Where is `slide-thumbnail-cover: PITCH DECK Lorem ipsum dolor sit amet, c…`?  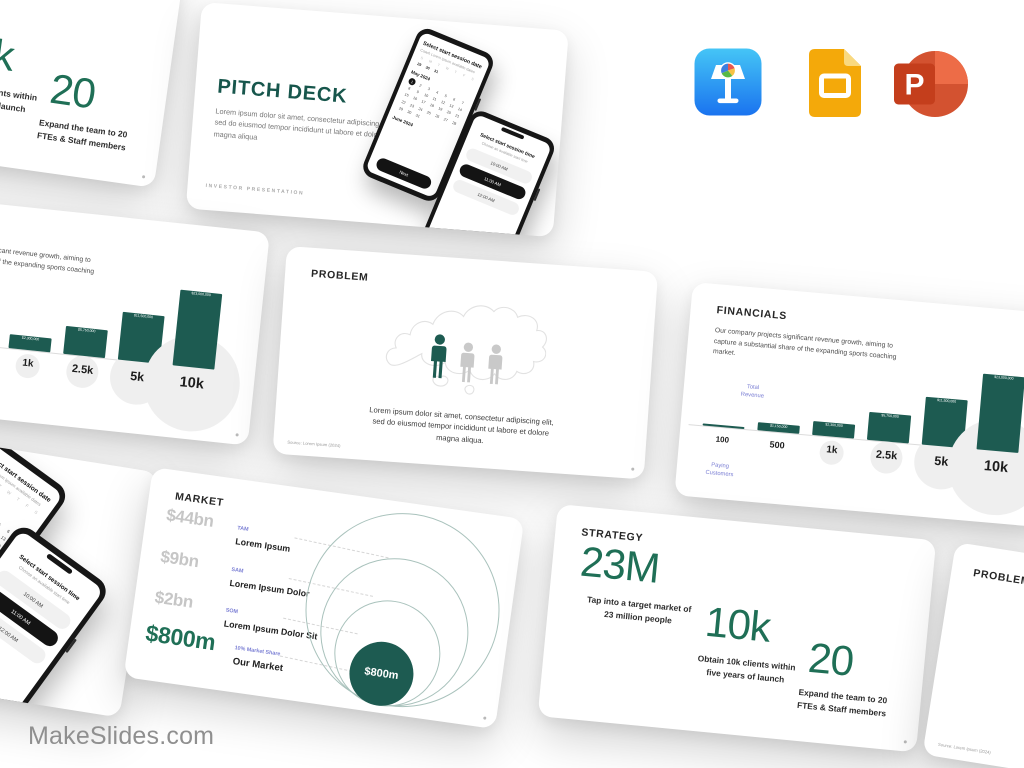 slide-thumbnail-cover: PITCH DECK Lorem ipsum dolor sit amet, c… is located at coordinates (377, 120).